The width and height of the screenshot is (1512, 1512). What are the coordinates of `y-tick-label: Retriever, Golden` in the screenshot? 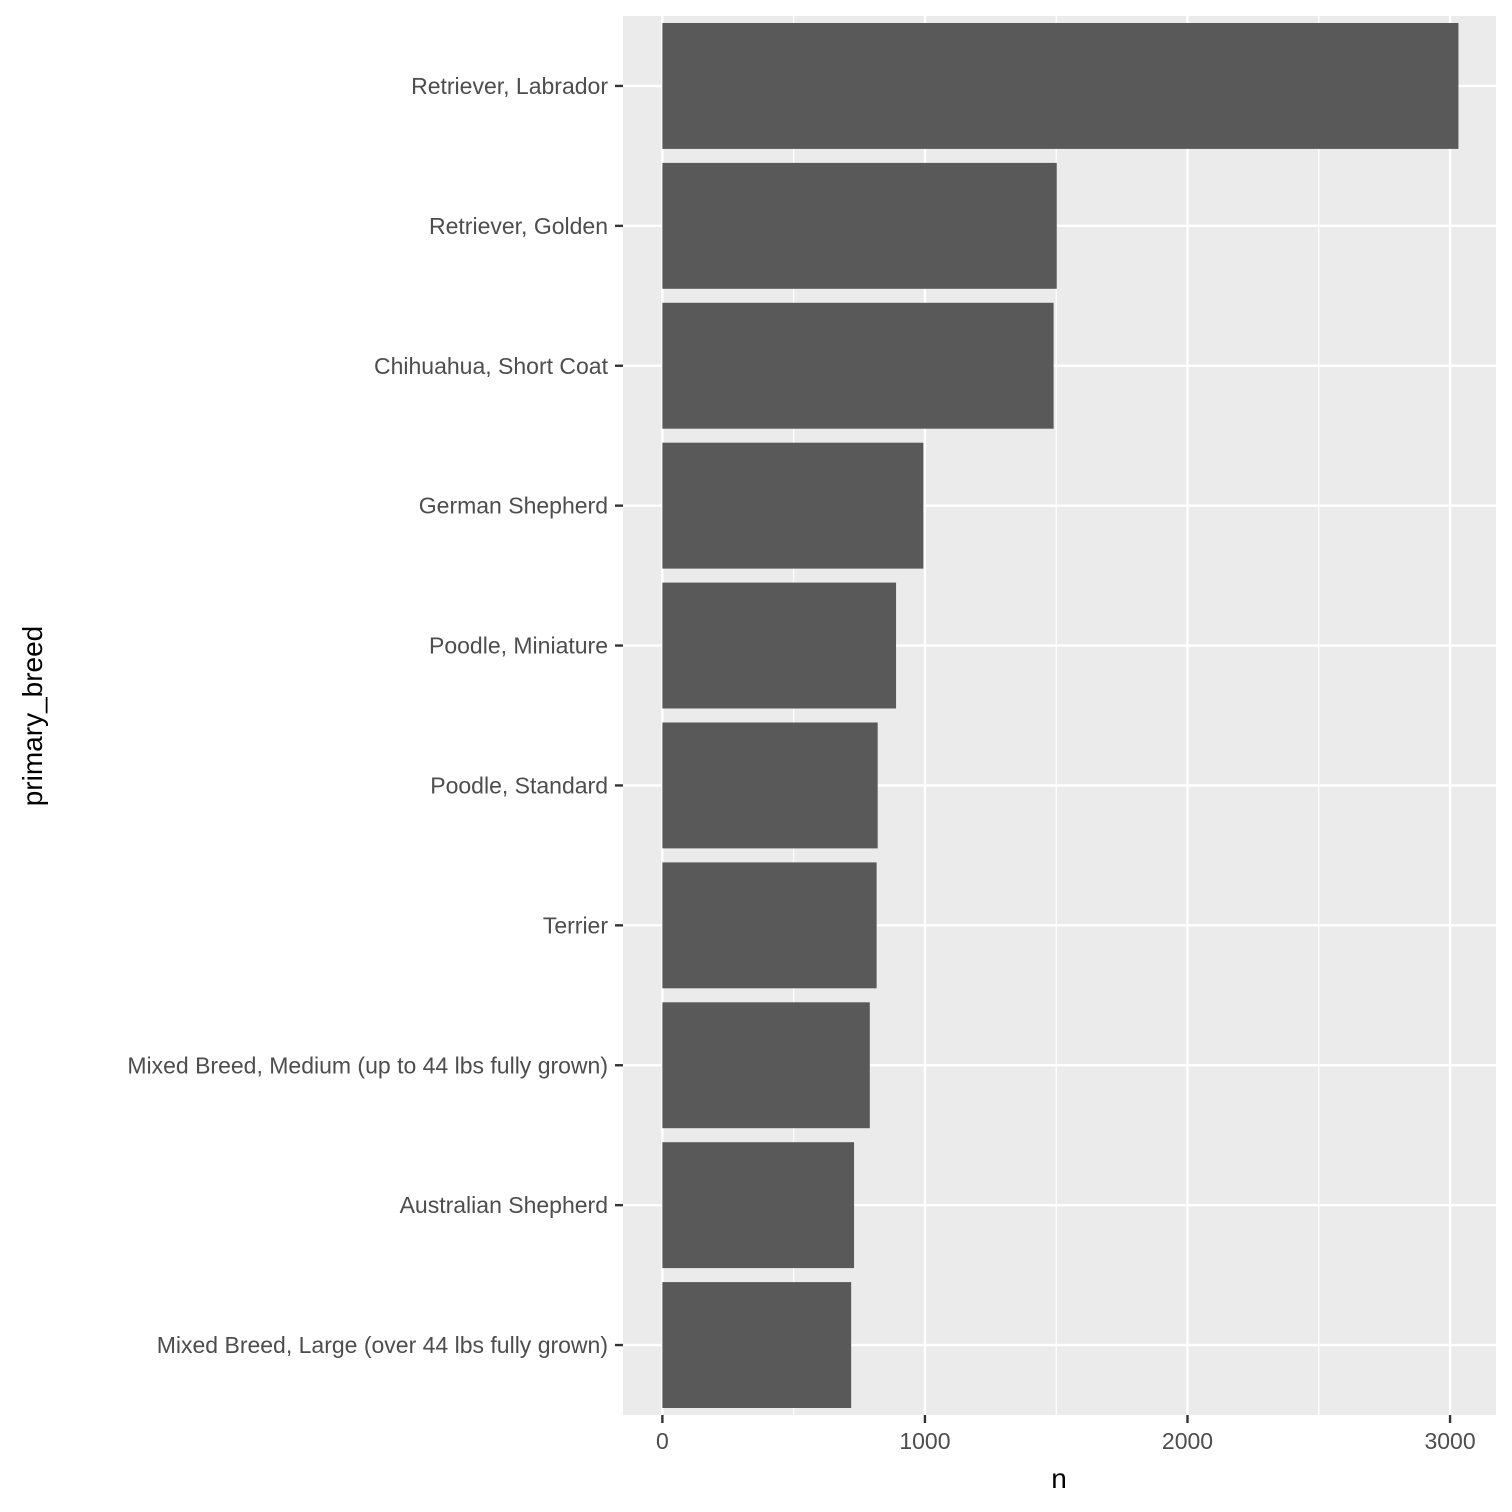 It's located at (518, 226).